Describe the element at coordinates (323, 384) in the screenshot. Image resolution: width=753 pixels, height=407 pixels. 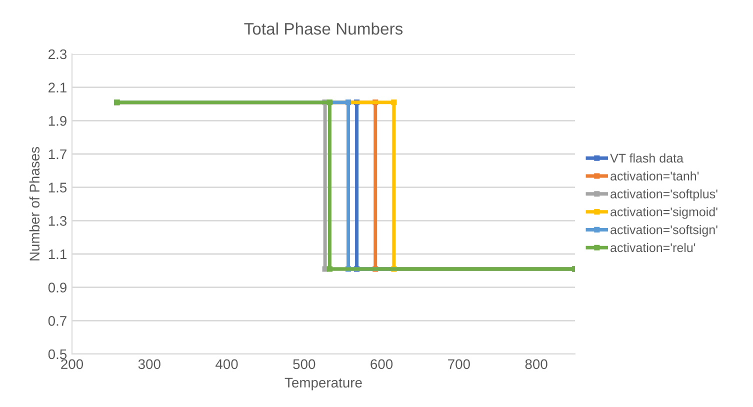
I see `x-axis-title: Temperature` at that location.